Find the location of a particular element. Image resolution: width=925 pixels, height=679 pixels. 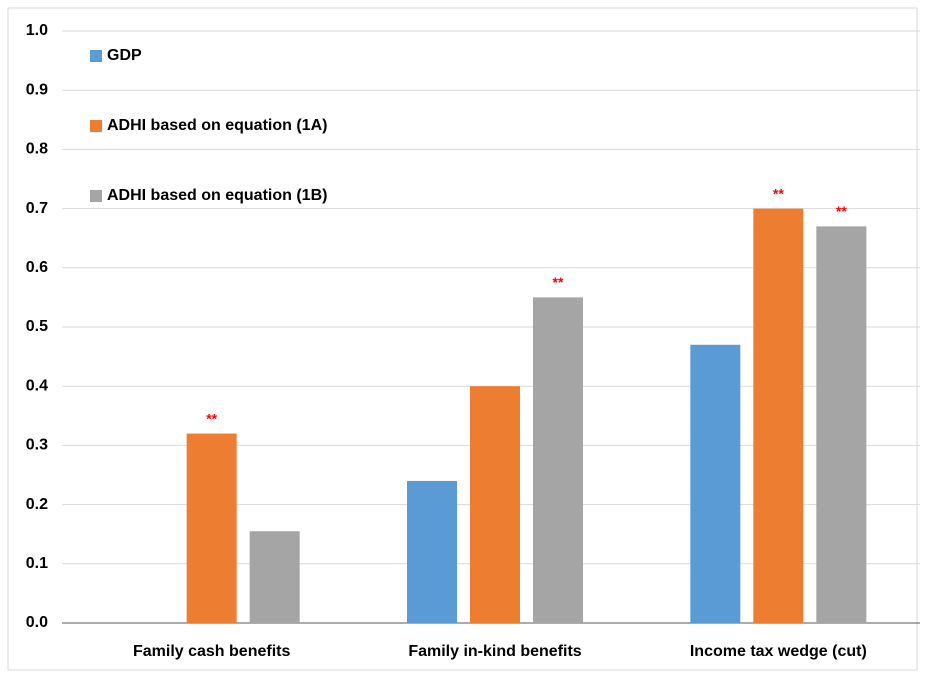

y-tick-label: 0.8 is located at coordinates (37, 149).